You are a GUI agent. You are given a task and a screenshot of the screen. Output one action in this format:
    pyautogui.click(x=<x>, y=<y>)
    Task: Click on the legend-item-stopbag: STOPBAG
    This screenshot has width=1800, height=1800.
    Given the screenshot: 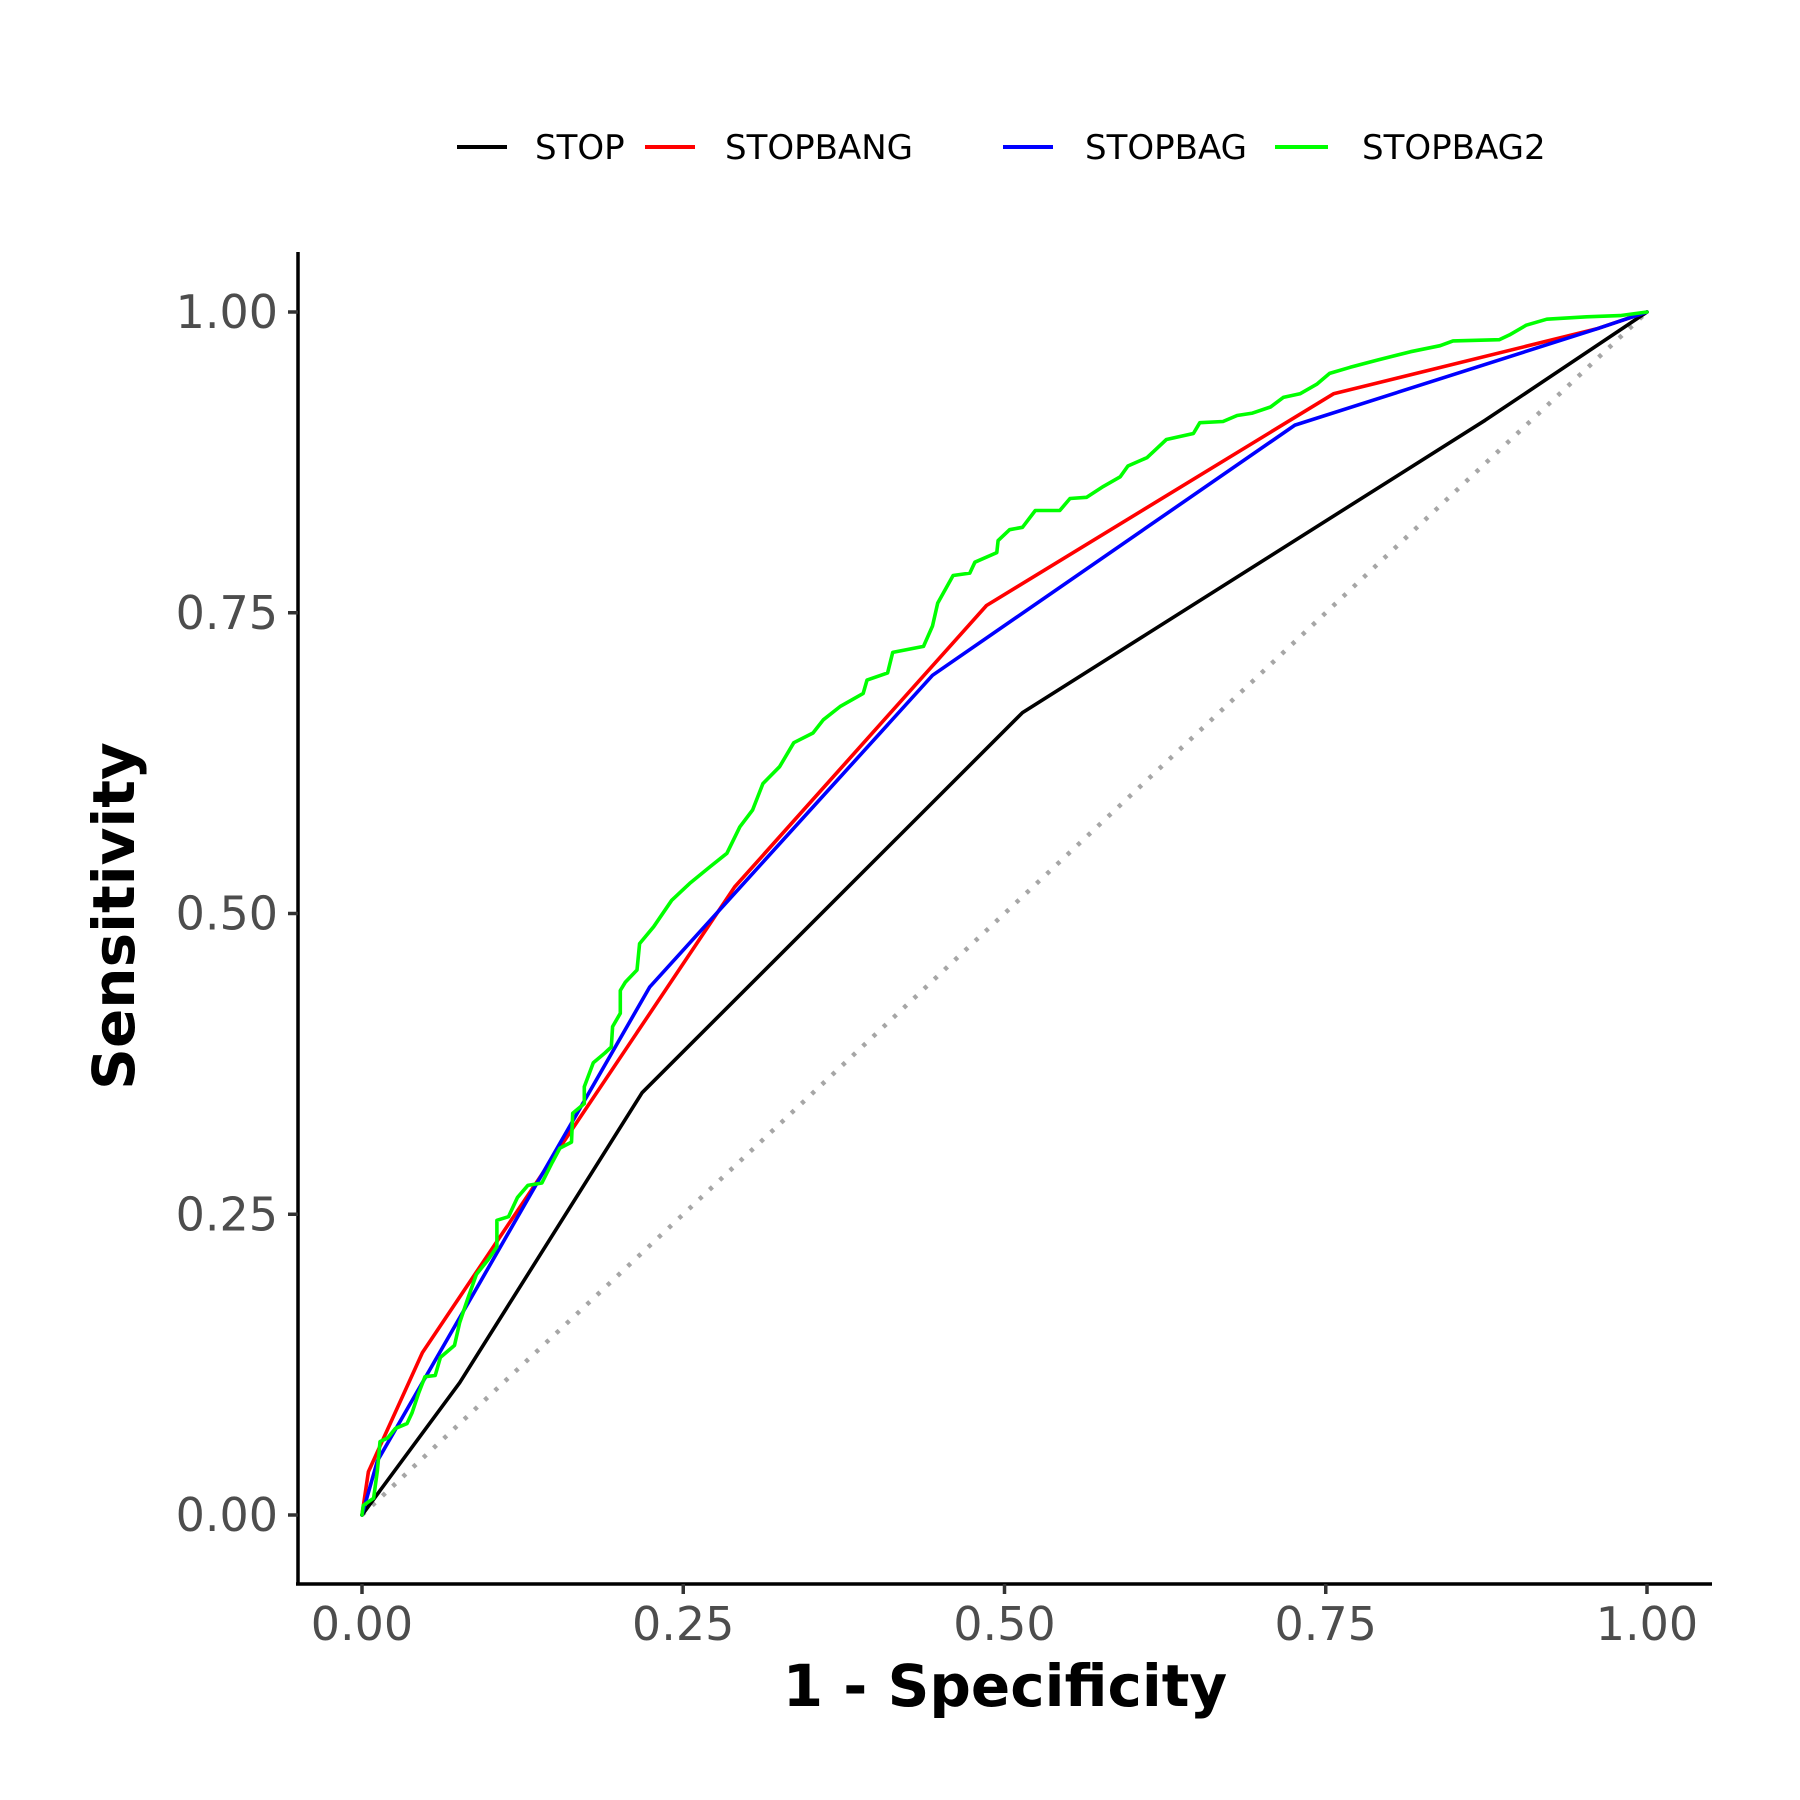 What is the action you would take?
    pyautogui.click(x=1125, y=148)
    